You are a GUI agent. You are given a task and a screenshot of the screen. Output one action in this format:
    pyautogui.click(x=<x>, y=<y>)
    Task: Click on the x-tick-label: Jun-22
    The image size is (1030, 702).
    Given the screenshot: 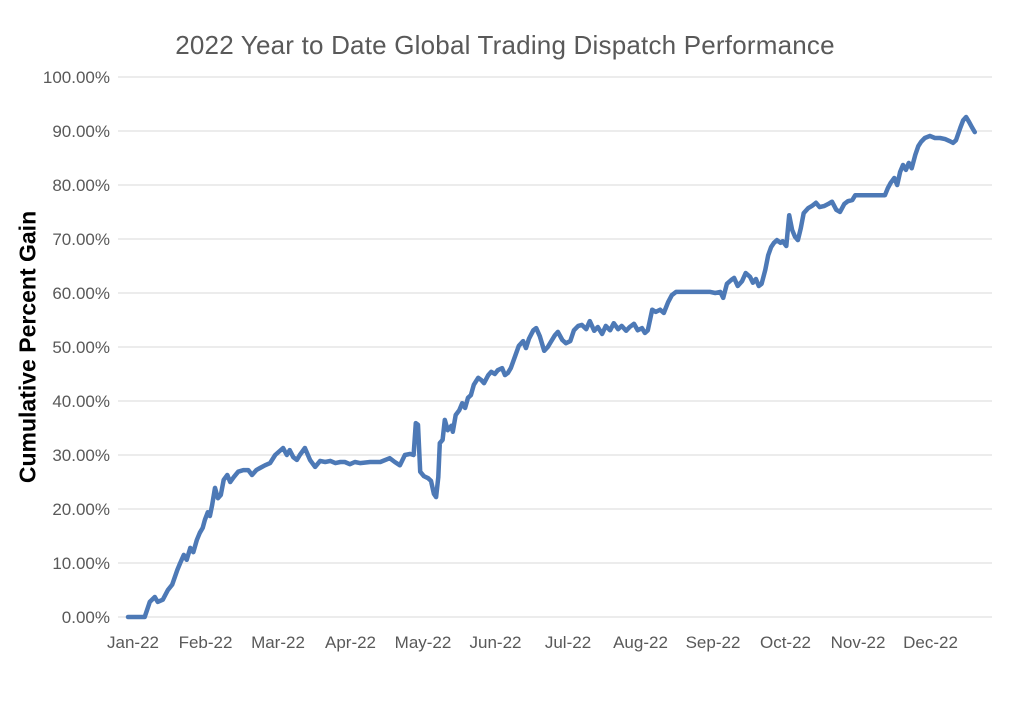 What is the action you would take?
    pyautogui.click(x=496, y=642)
    